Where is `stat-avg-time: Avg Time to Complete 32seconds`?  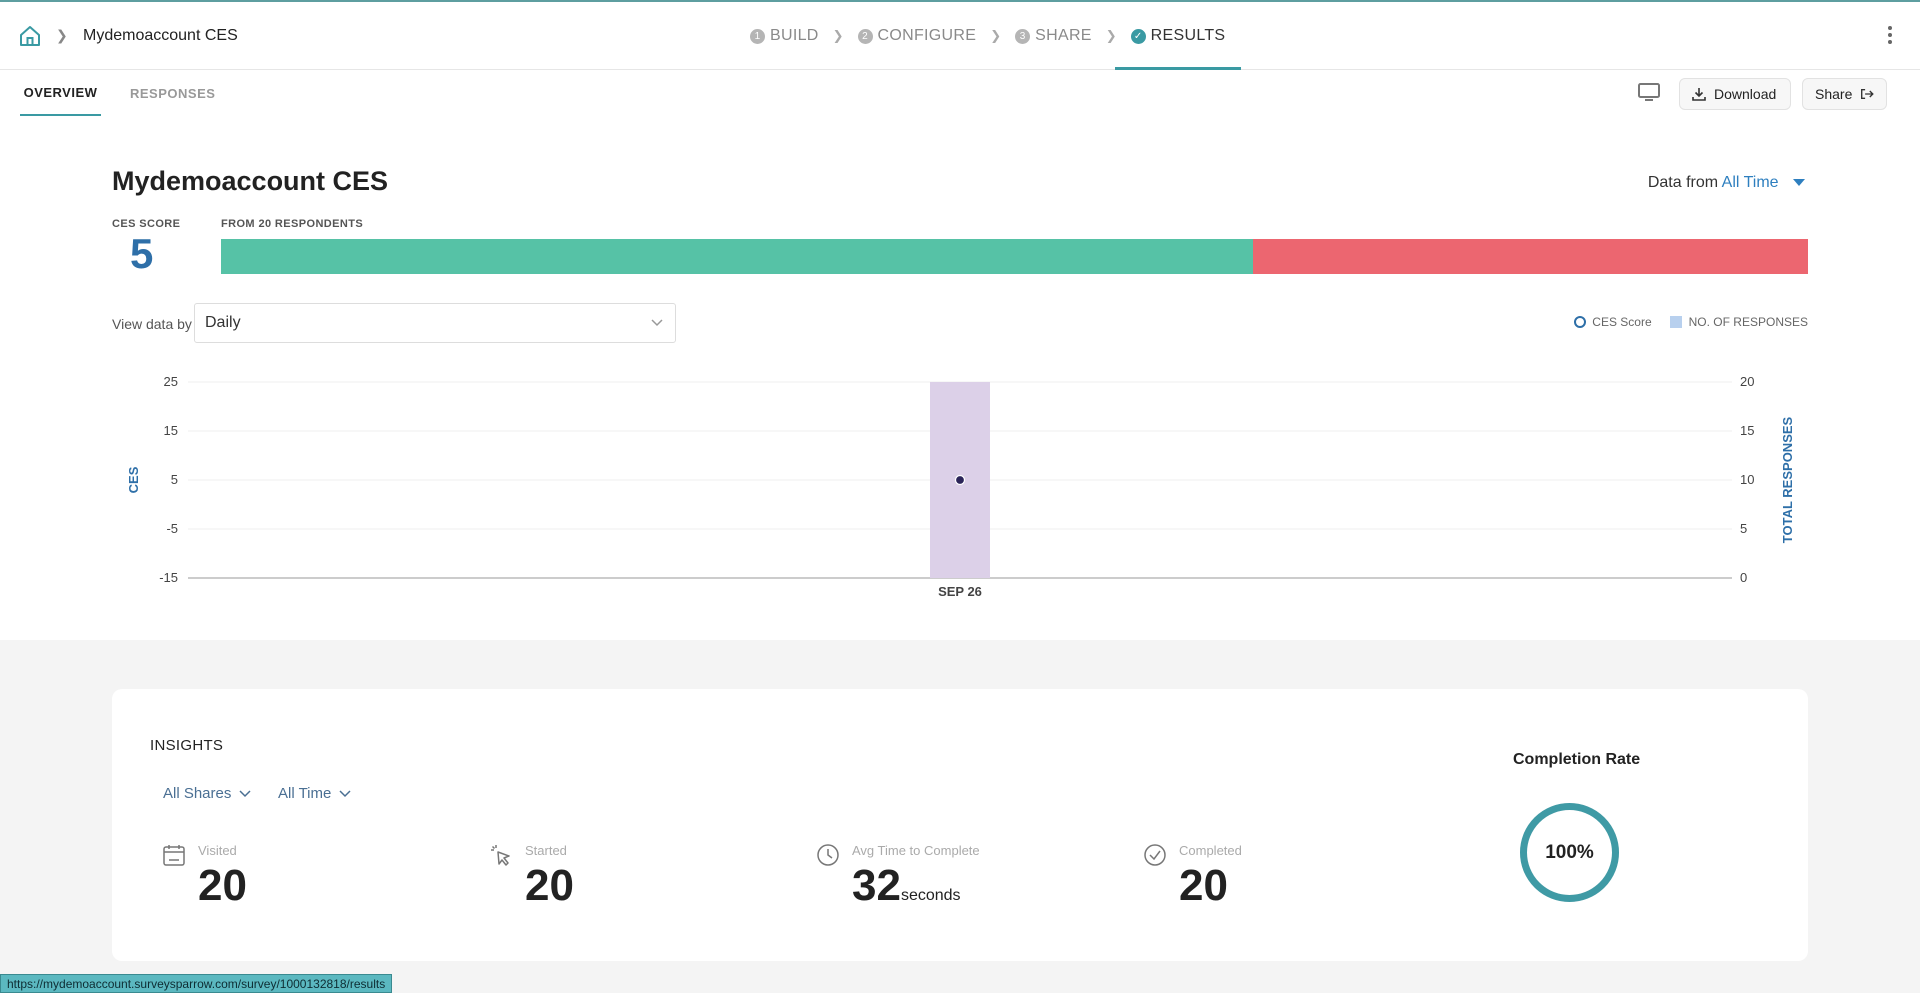 stat-avg-time: Avg Time to Complete 32seconds is located at coordinates (956, 878).